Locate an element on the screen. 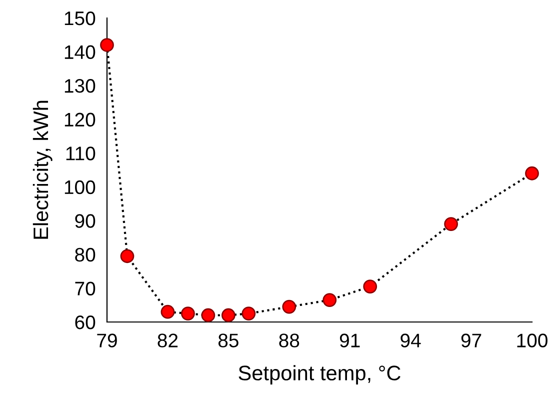  x-tick-label: 85 is located at coordinates (228, 341).